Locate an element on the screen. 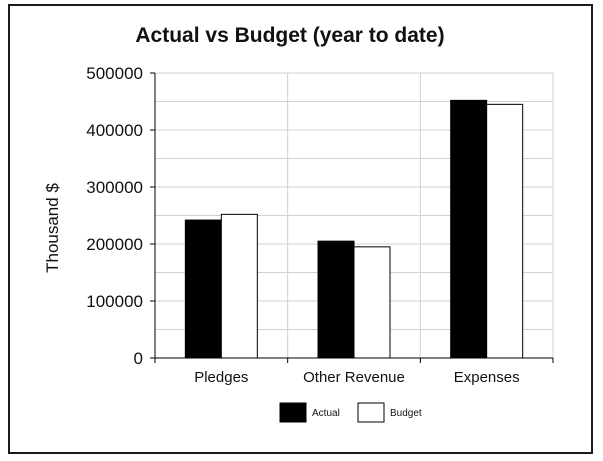 This screenshot has height=461, width=603. x-tick-label: Pledges is located at coordinates (221, 377).